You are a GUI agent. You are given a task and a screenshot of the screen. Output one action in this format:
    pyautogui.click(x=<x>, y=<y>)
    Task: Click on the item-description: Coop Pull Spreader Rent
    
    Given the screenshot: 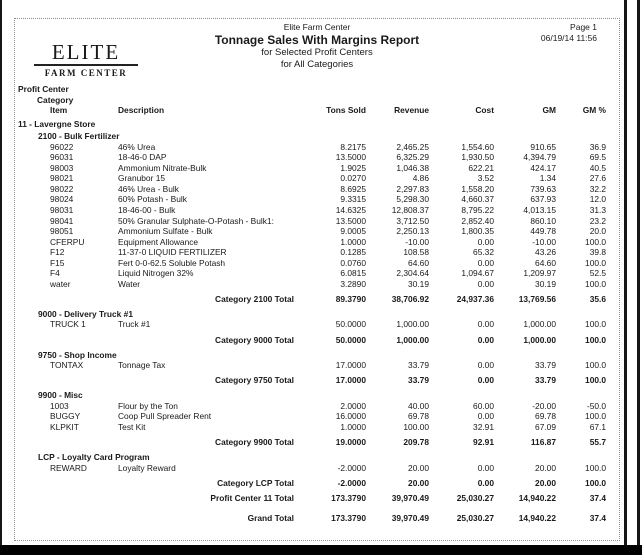 What is the action you would take?
    pyautogui.click(x=165, y=416)
    